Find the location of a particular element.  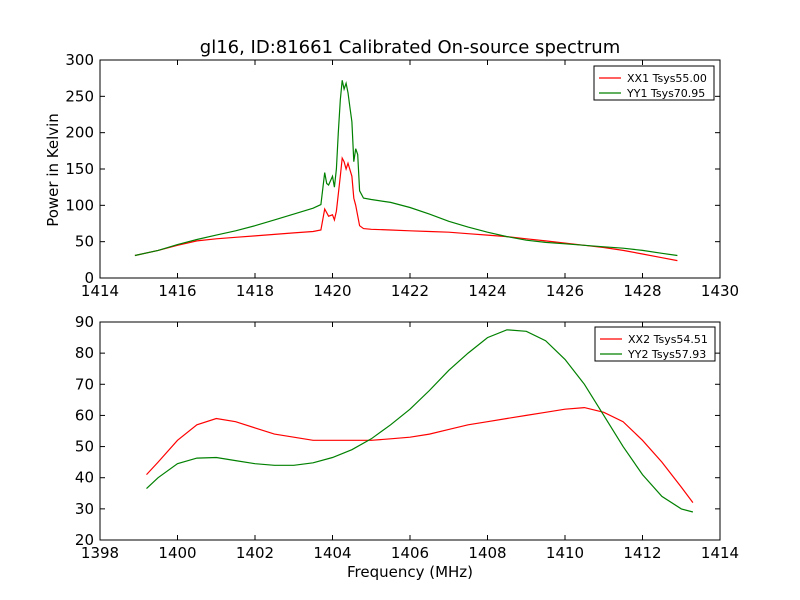

x-tick-label: 1420 is located at coordinates (332, 291).